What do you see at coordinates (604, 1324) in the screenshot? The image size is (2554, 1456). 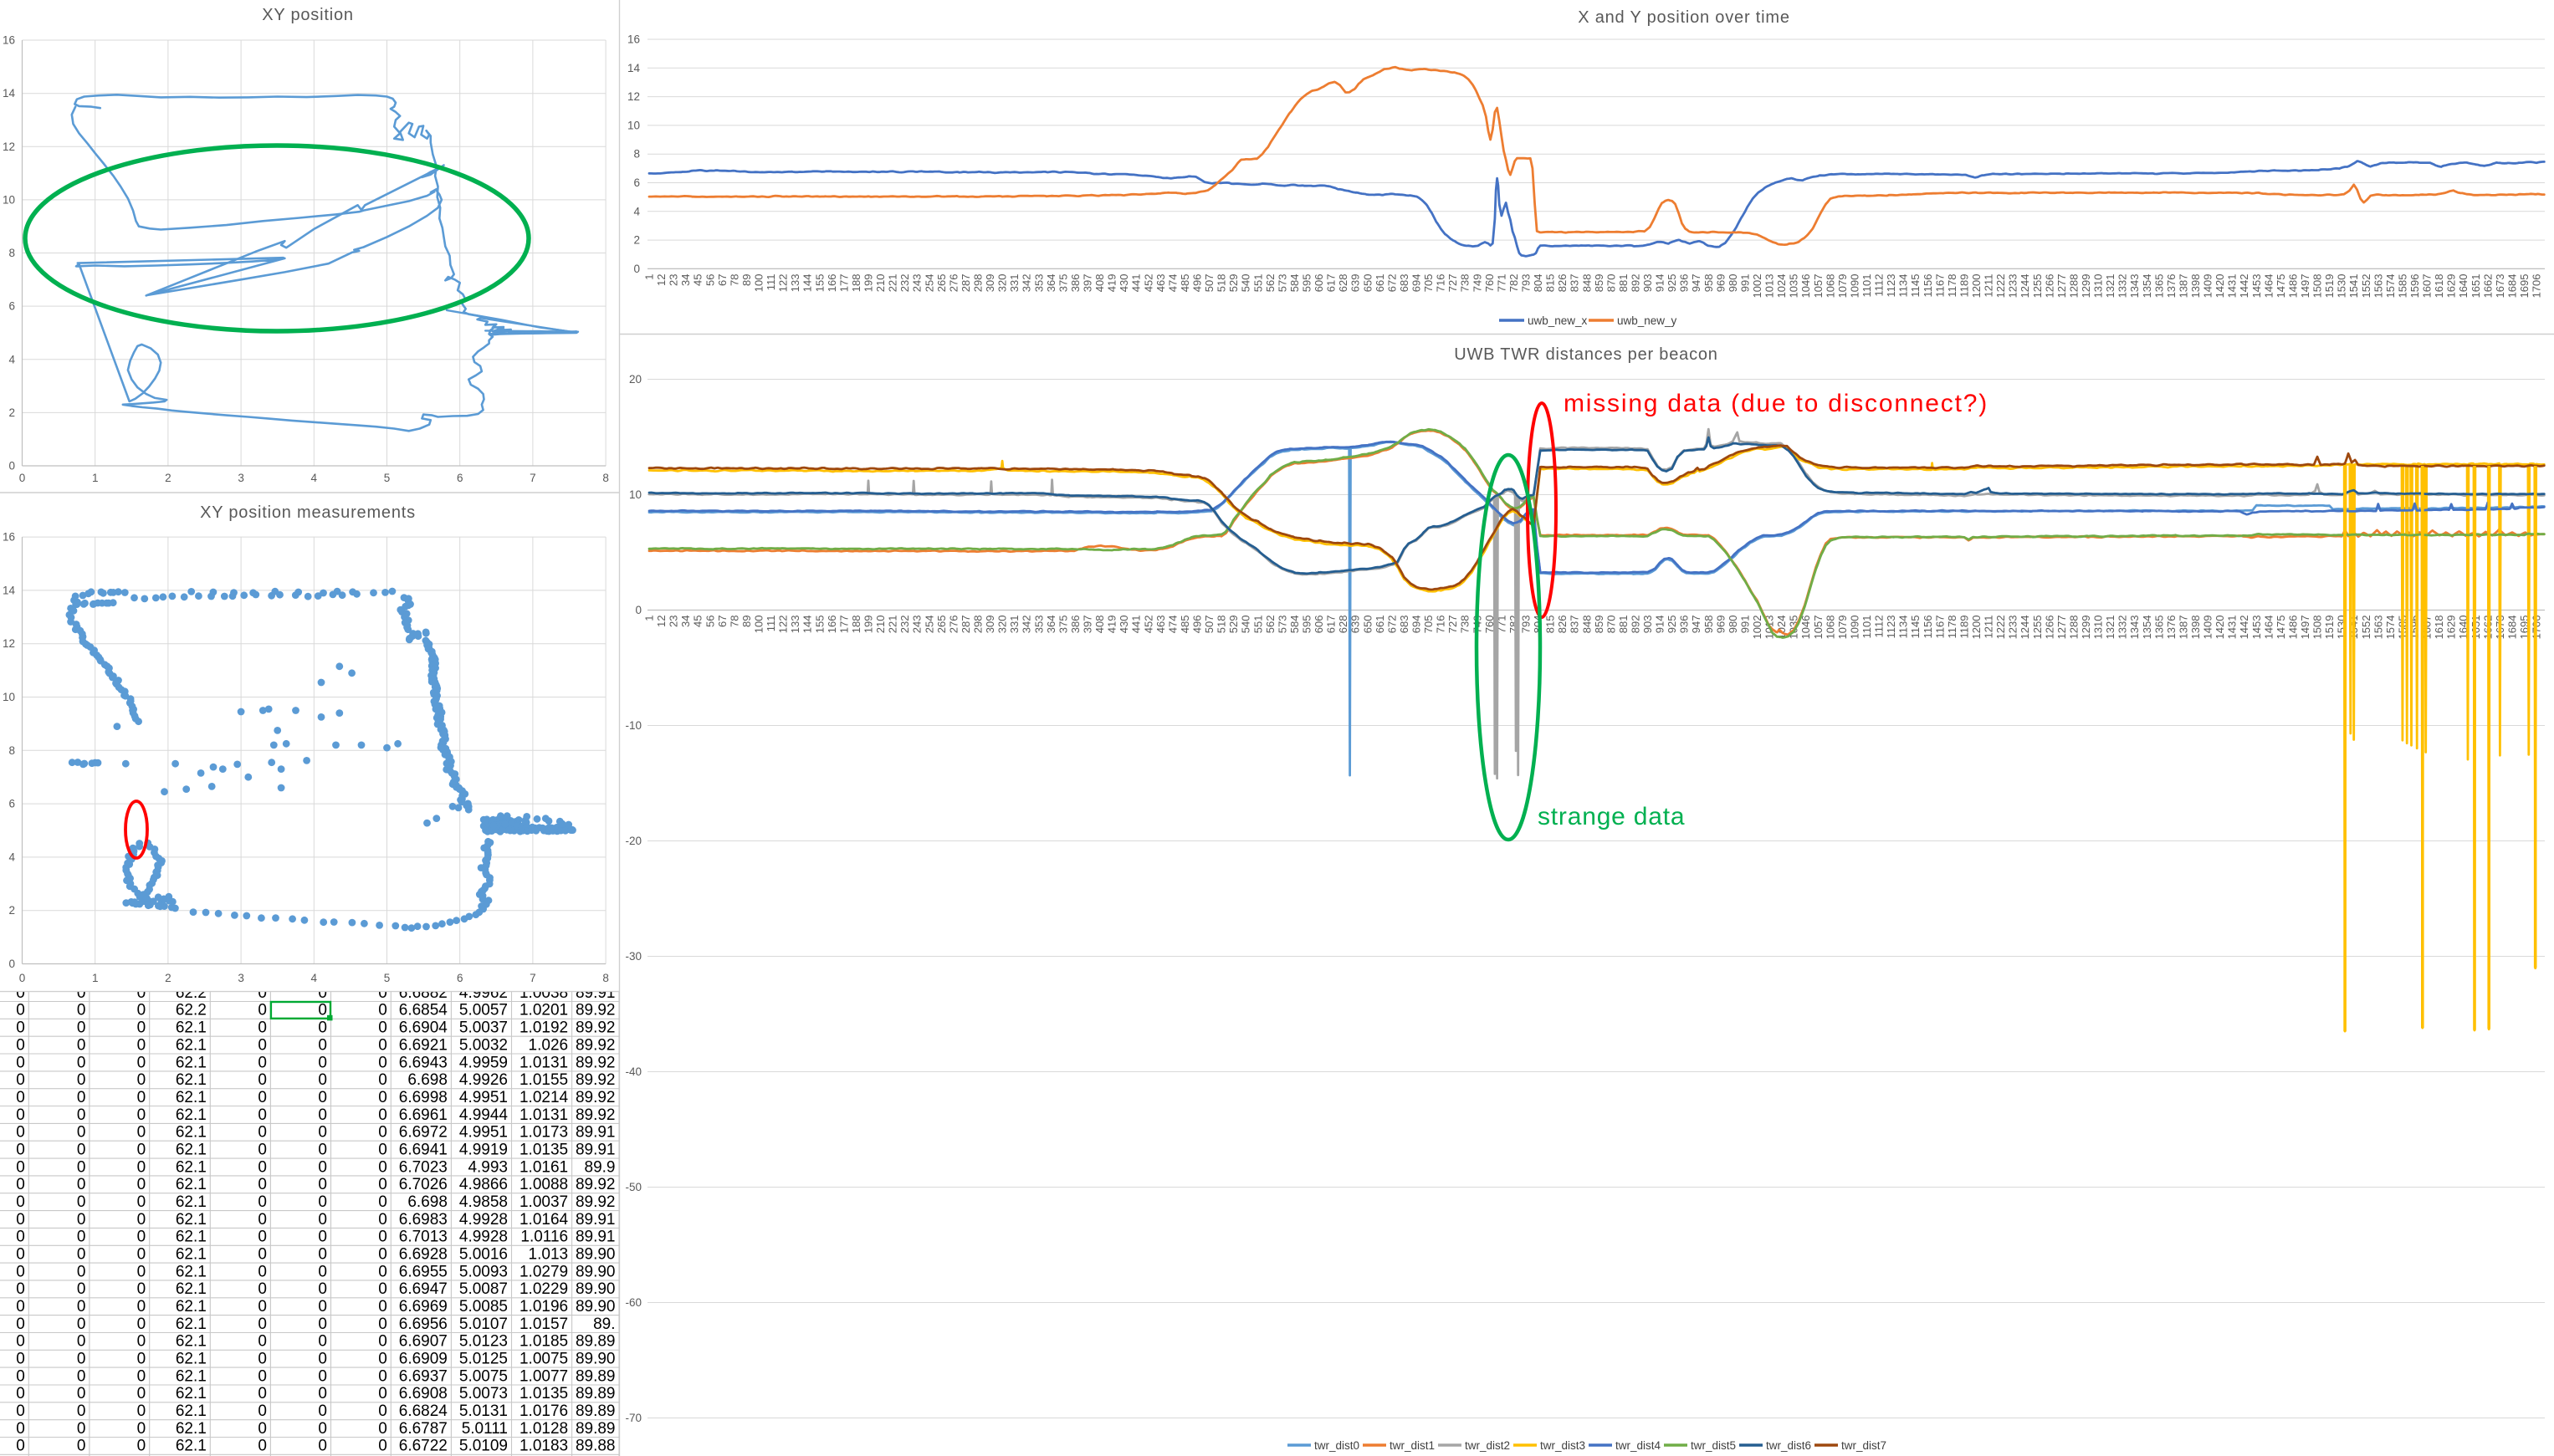 I see `svg-text: 89.` at bounding box center [604, 1324].